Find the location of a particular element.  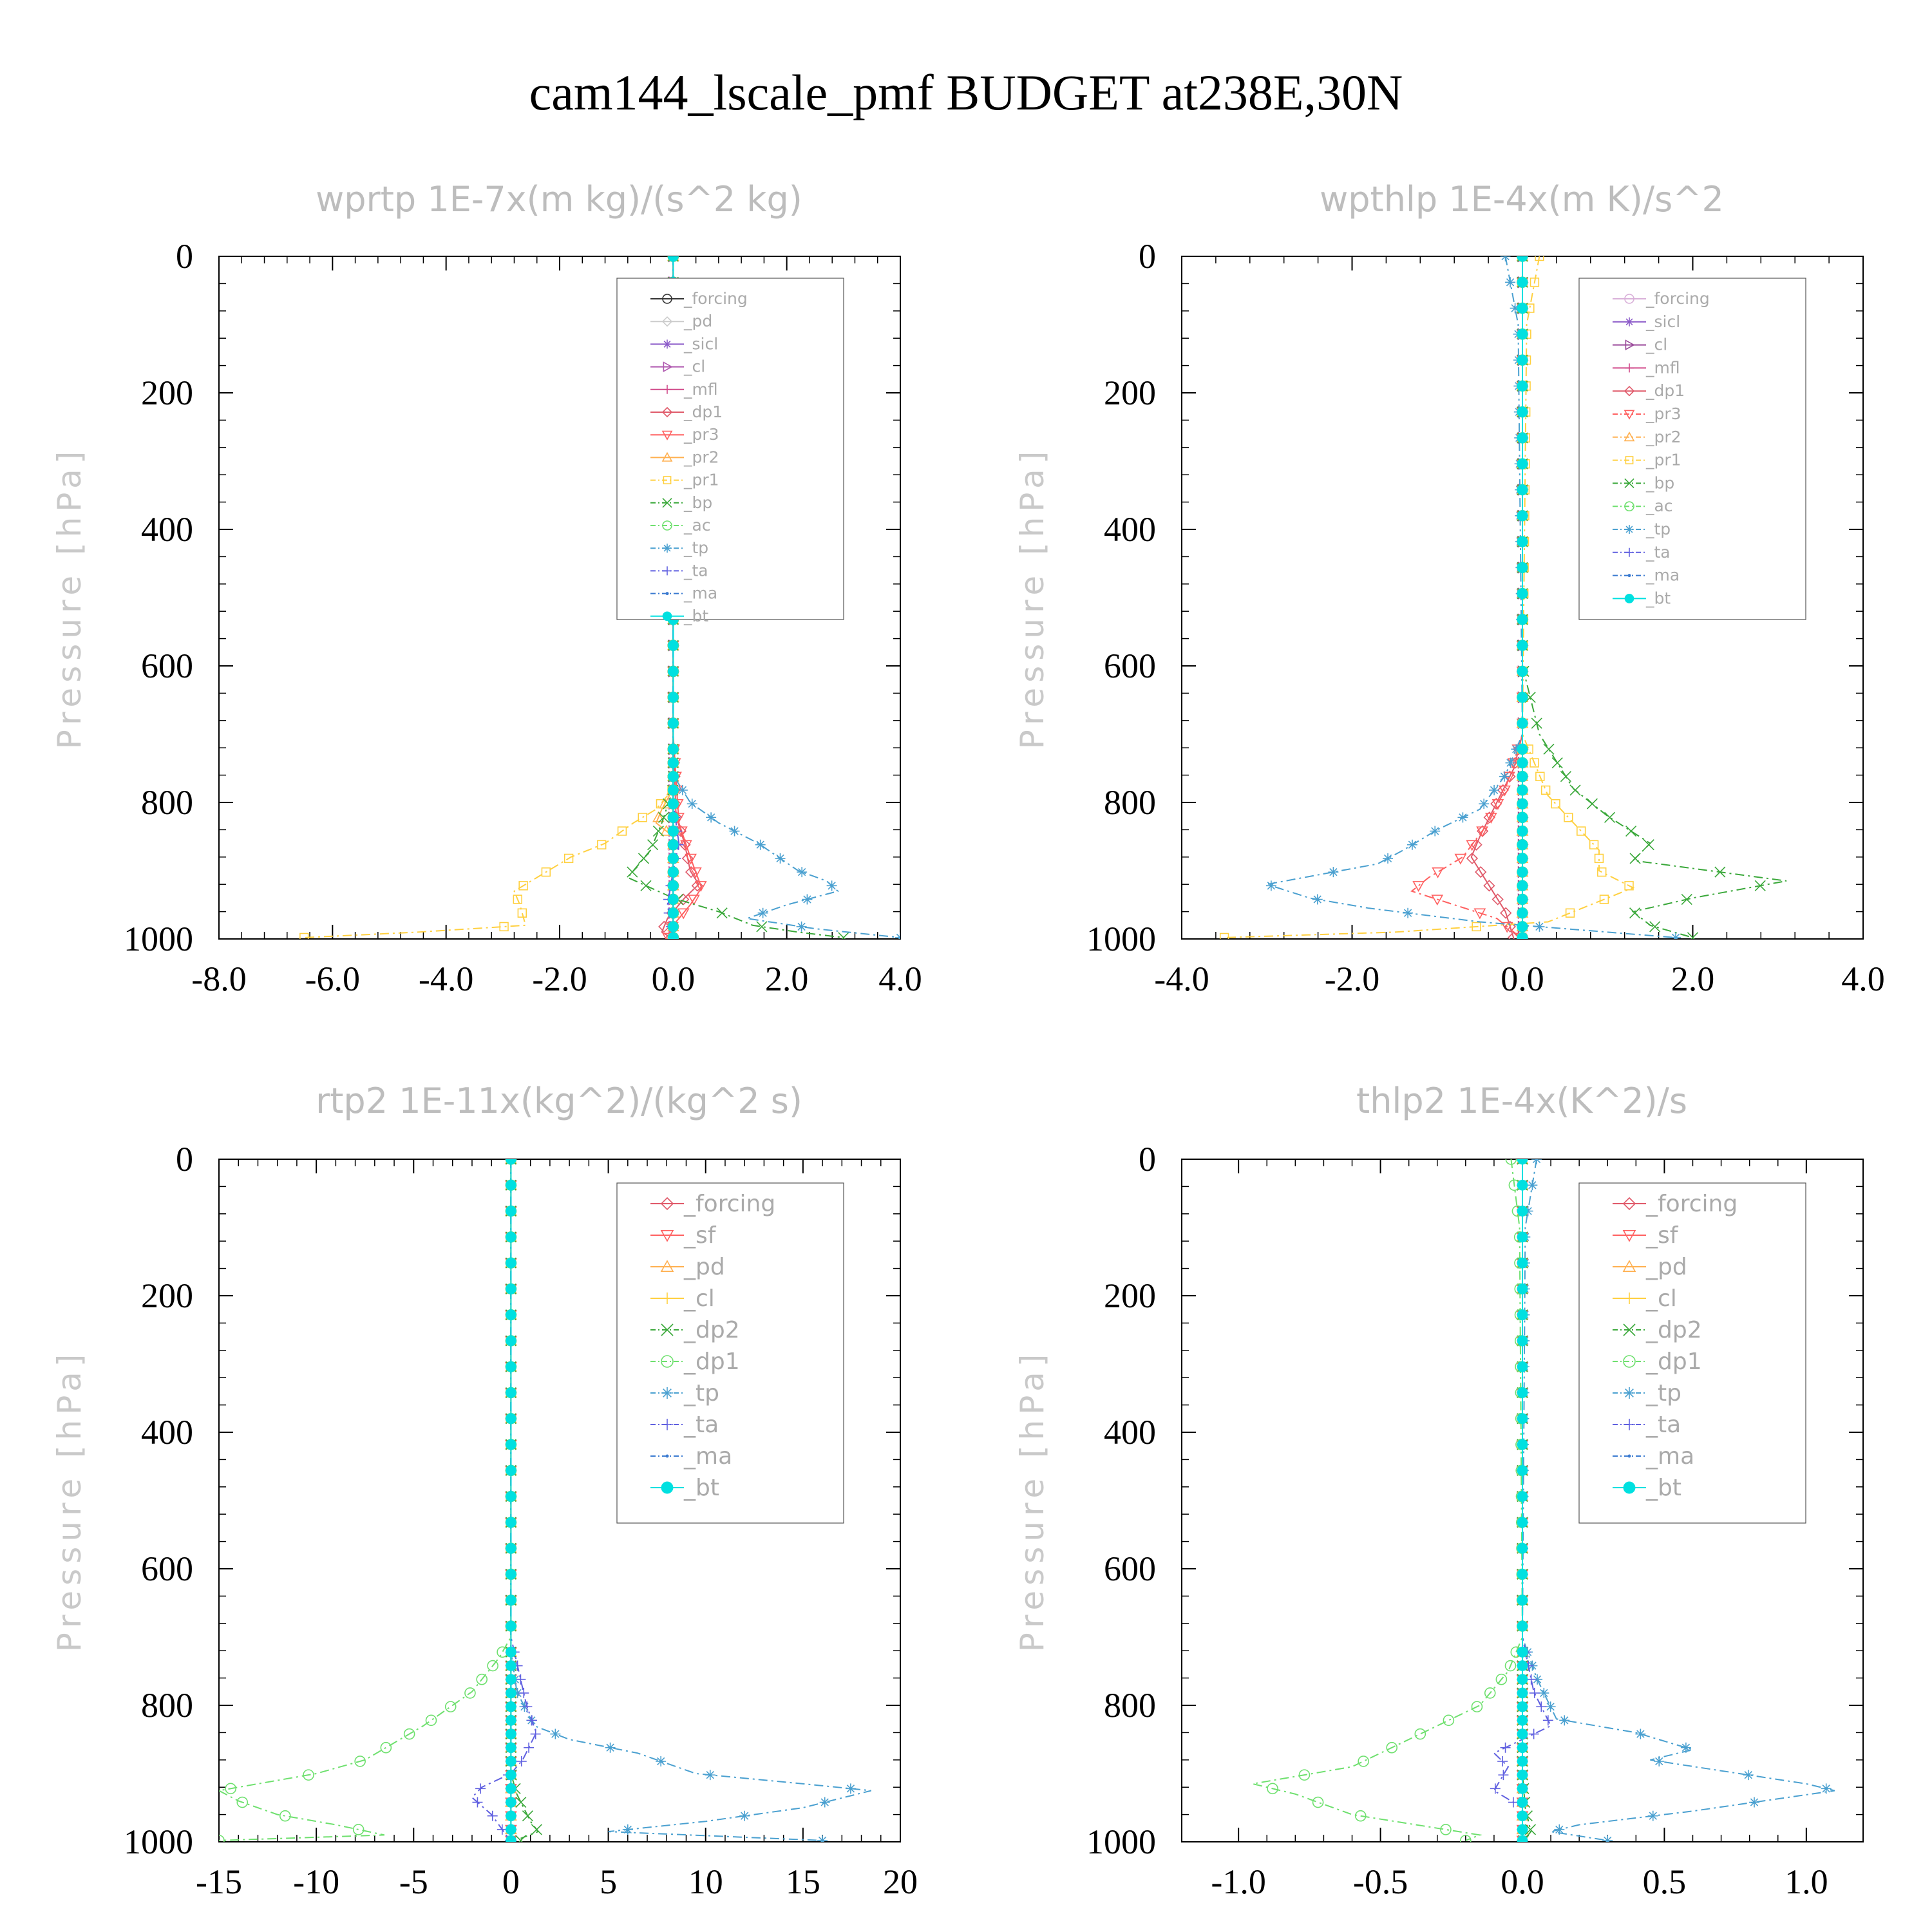

y-tick-label: 1000 is located at coordinates (1121, 1842).